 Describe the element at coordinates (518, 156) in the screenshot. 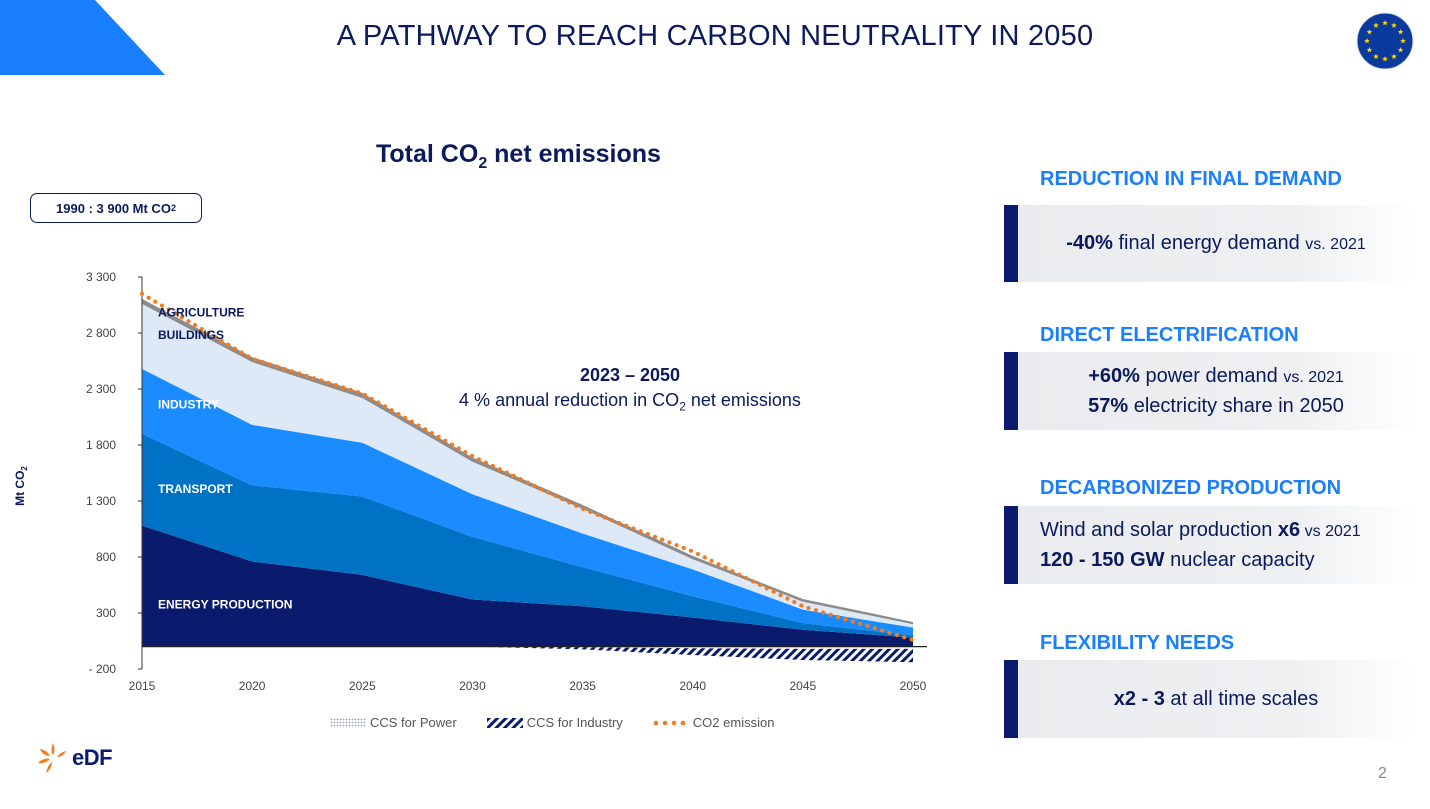

I see `chart-title: Total CO2 net emissions` at that location.